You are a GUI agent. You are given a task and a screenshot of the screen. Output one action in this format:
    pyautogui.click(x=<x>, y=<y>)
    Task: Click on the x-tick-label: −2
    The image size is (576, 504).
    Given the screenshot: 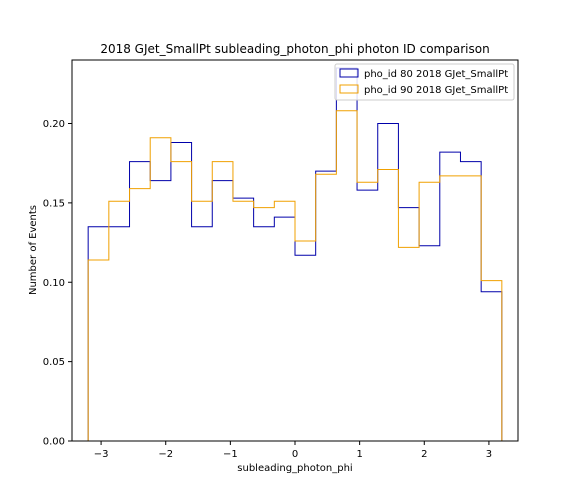 What is the action you would take?
    pyautogui.click(x=165, y=454)
    